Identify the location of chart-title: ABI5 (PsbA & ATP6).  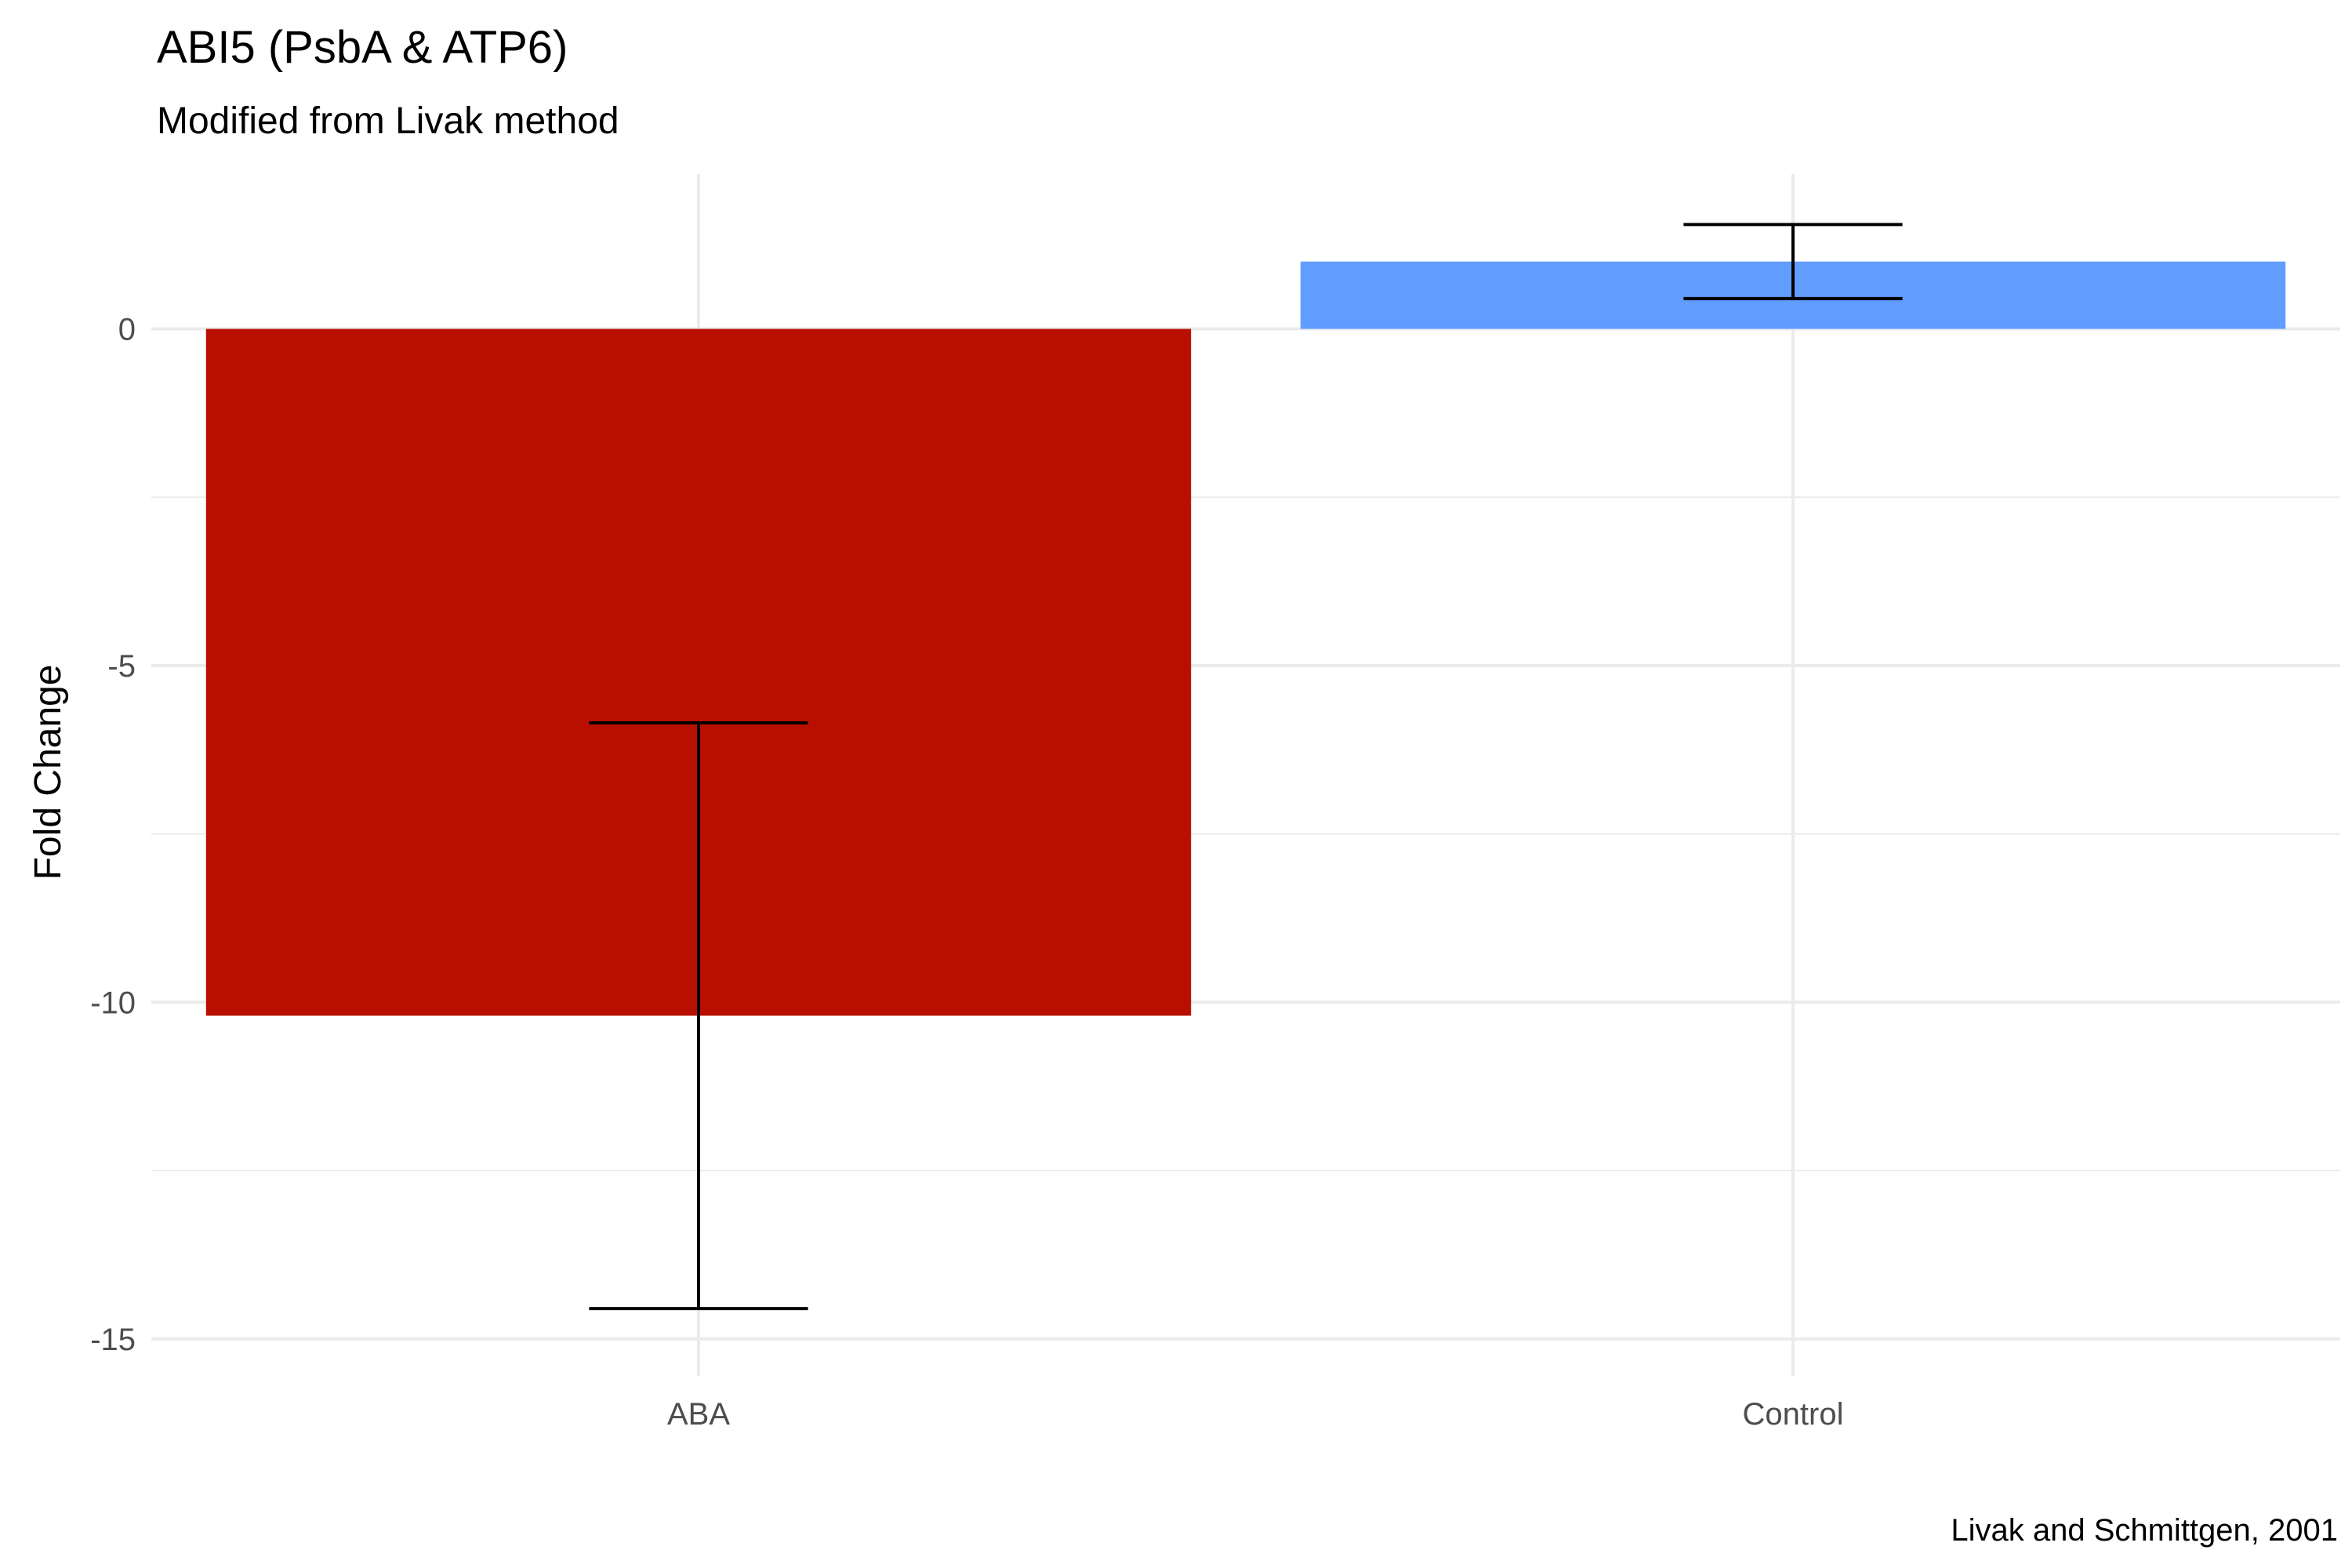
(362, 47).